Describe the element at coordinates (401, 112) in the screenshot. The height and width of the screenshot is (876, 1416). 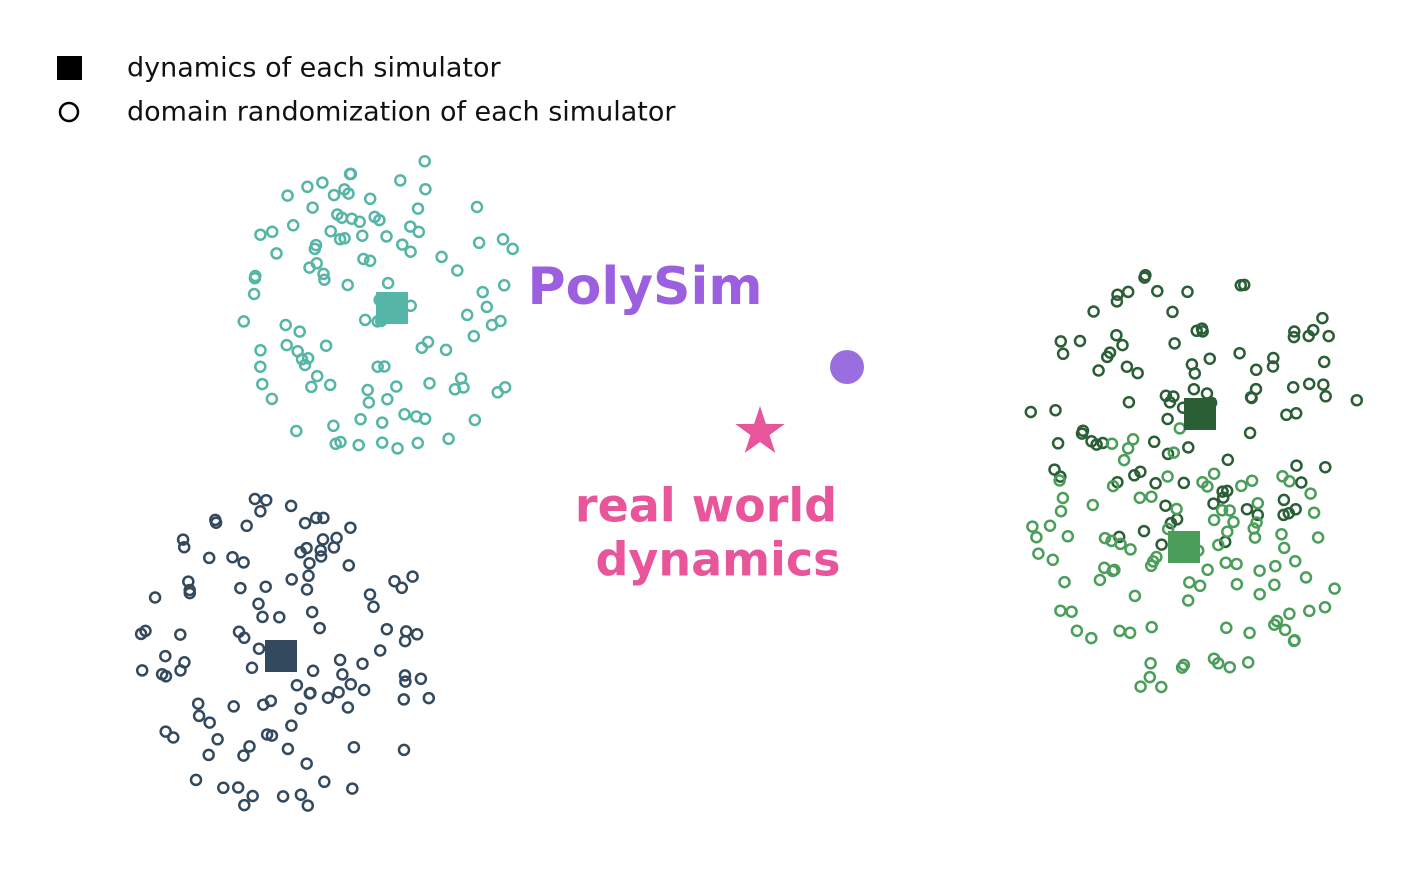
I see `legend-label: domain randomization of each simulator` at that location.